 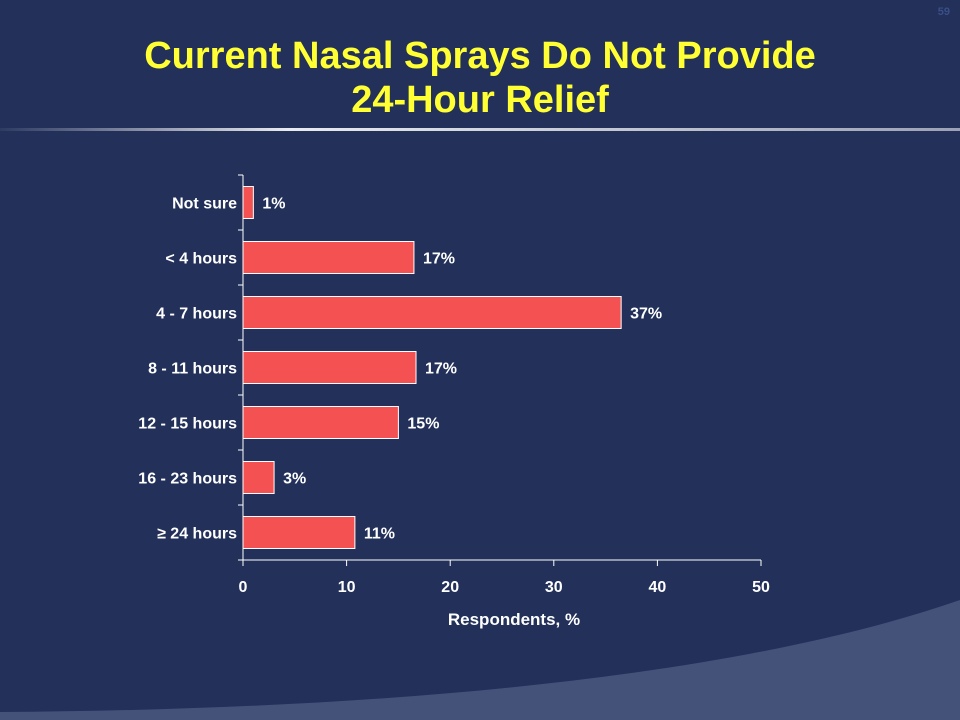 What do you see at coordinates (480, 129) in the screenshot?
I see `title-divider` at bounding box center [480, 129].